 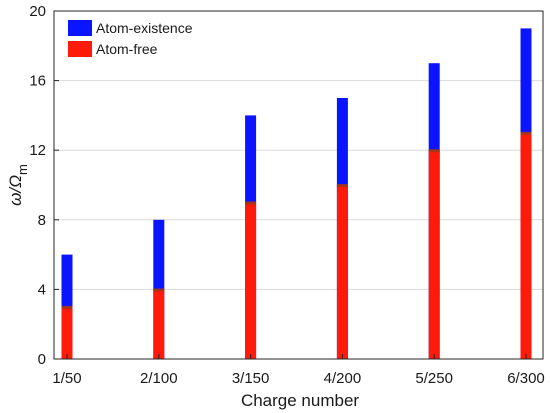 What do you see at coordinates (298, 370) in the screenshot?
I see `x-axis-ticks: 1/50 2/100 3/150 4/200 5/250 6/300` at bounding box center [298, 370].